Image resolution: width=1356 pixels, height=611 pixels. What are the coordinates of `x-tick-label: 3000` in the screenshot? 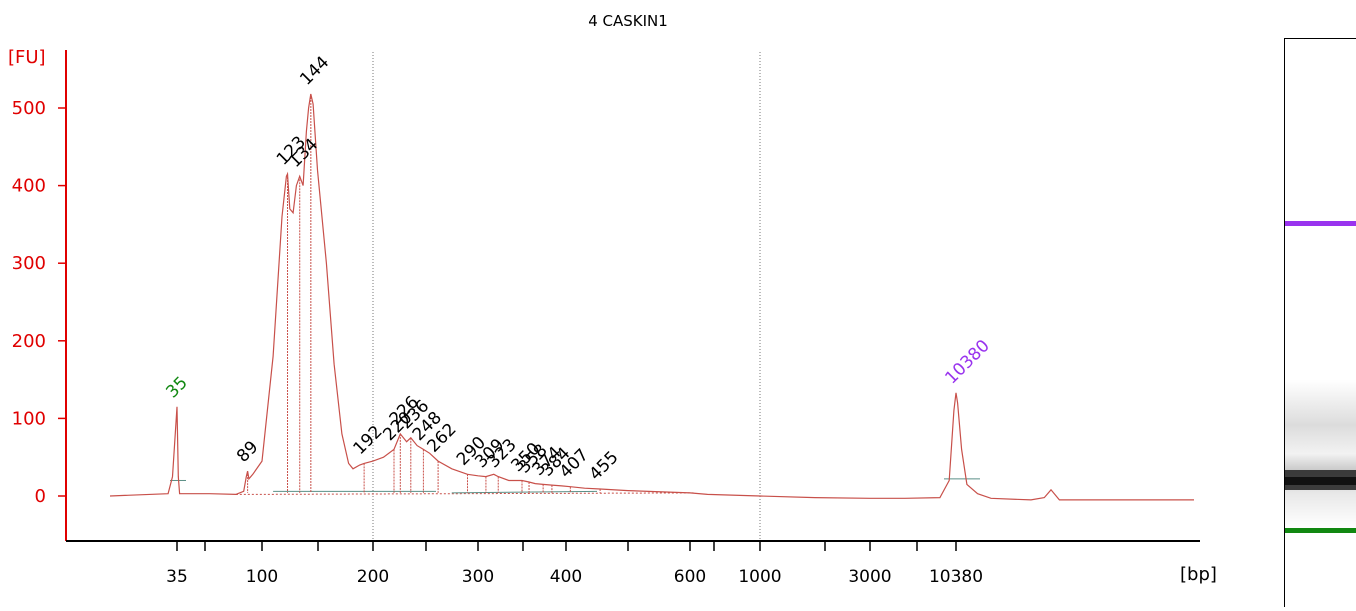 It's located at (869, 577).